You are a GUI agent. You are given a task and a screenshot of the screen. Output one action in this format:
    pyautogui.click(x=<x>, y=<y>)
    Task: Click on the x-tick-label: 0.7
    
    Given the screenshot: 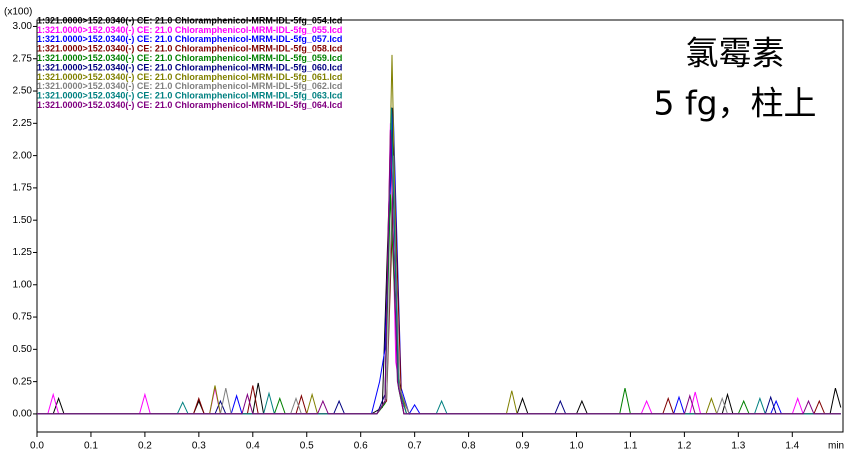 What is the action you would take?
    pyautogui.click(x=415, y=446)
    